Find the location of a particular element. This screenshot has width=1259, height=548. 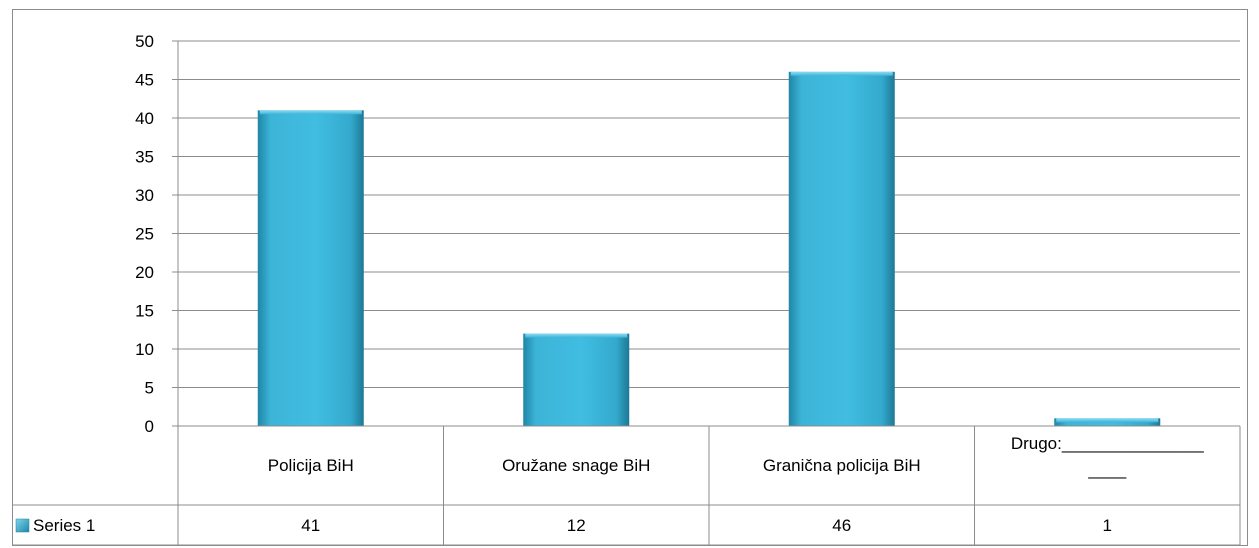

category-label: Oružane snage BiH is located at coordinates (576, 465).